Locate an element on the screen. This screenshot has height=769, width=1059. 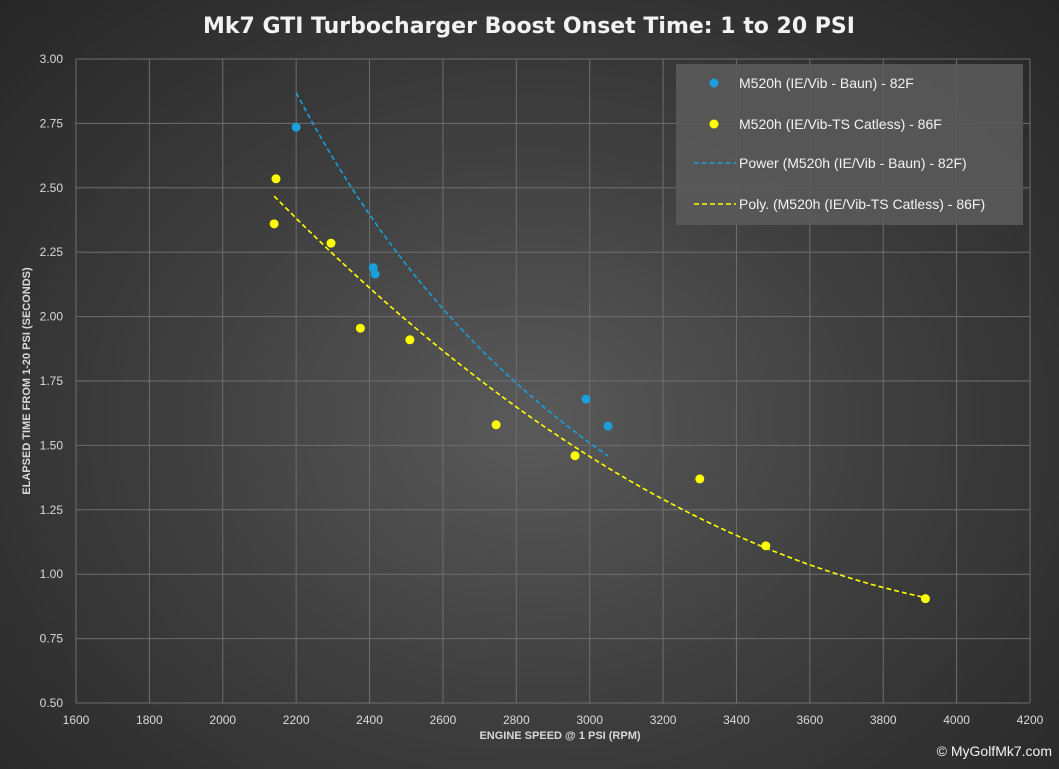
y-tick-label: 1.75 is located at coordinates (52, 381).